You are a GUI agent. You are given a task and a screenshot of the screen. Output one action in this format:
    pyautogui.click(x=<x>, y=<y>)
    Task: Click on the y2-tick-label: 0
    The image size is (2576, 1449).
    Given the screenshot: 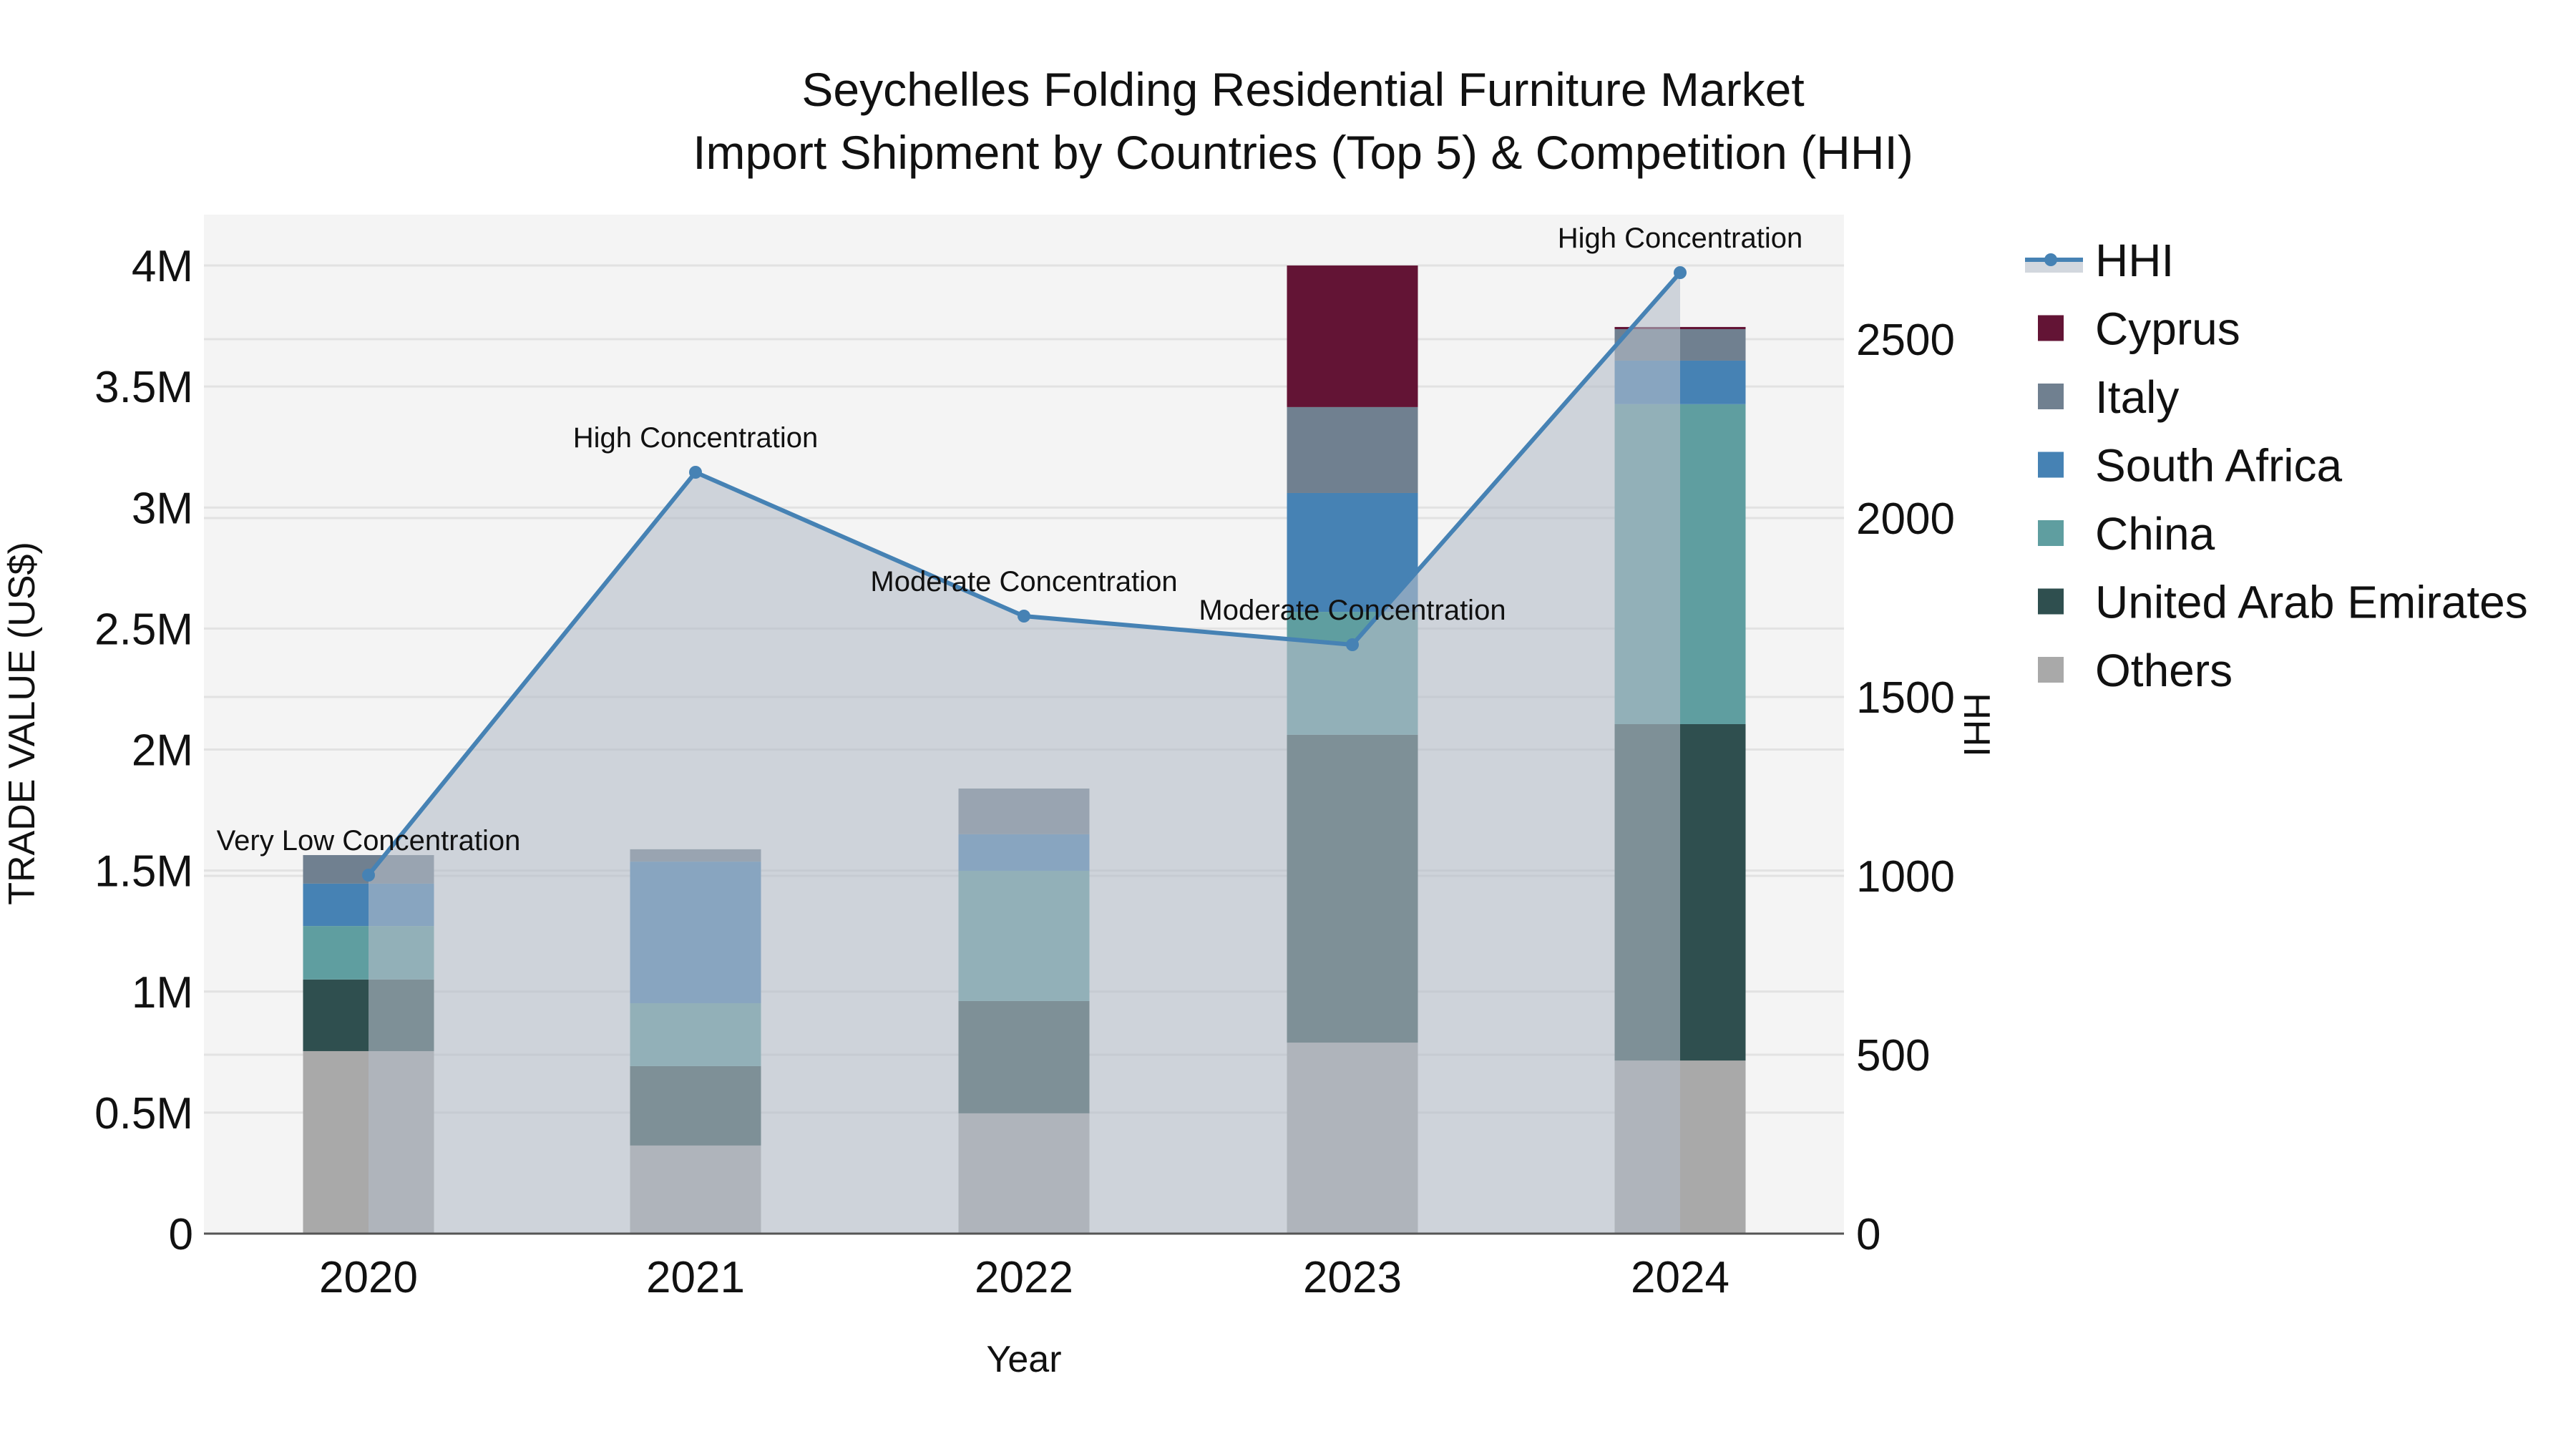 What is the action you would take?
    pyautogui.click(x=1868, y=1234)
    